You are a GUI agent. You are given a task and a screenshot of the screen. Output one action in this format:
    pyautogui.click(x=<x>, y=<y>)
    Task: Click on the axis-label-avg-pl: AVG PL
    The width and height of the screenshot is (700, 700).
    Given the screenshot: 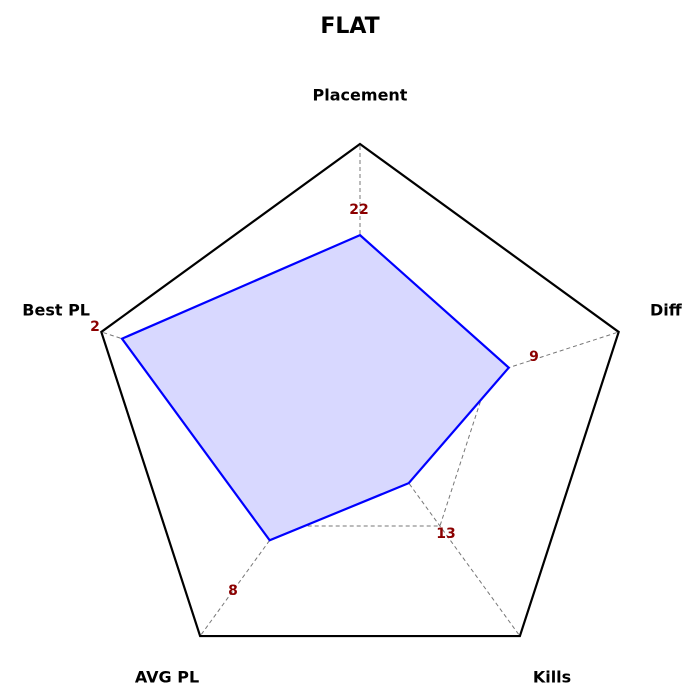 What is the action you would take?
    pyautogui.click(x=167, y=677)
    